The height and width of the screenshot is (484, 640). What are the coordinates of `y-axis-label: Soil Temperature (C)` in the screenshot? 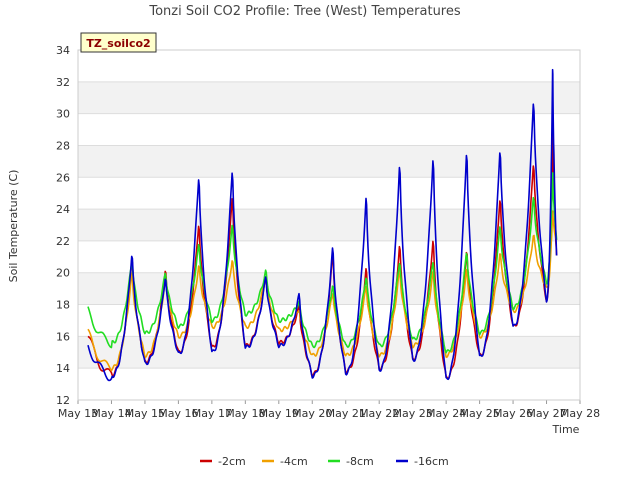 It's located at (13, 226).